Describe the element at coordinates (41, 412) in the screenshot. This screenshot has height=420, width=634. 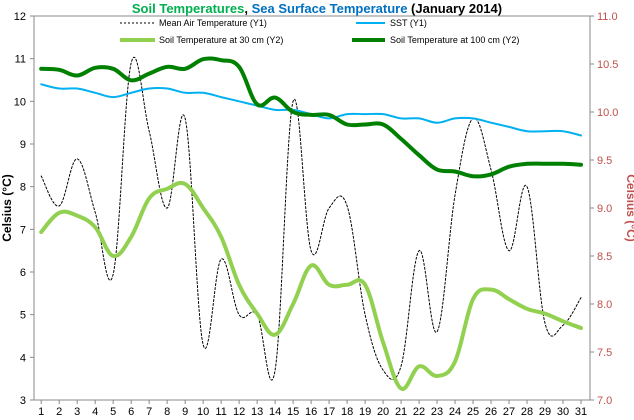
I see `x-tick-label: 1` at that location.